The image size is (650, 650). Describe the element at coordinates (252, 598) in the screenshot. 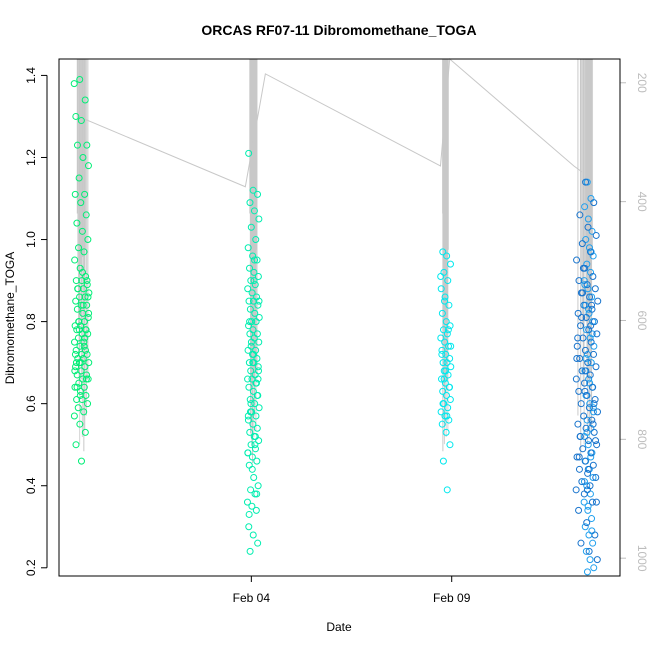

I see `x-tick-label: Feb 04` at that location.